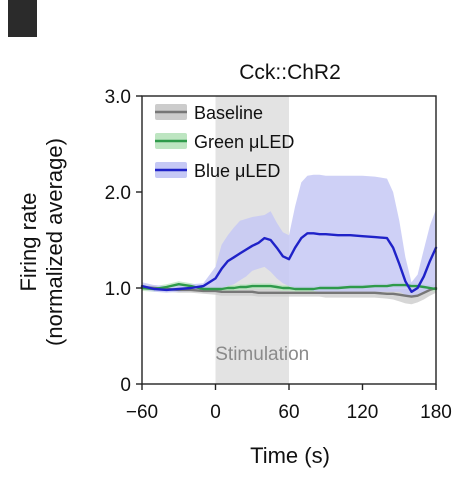 The height and width of the screenshot is (480, 470). What do you see at coordinates (228, 113) in the screenshot?
I see `legend-entry-label: Baseline` at bounding box center [228, 113].